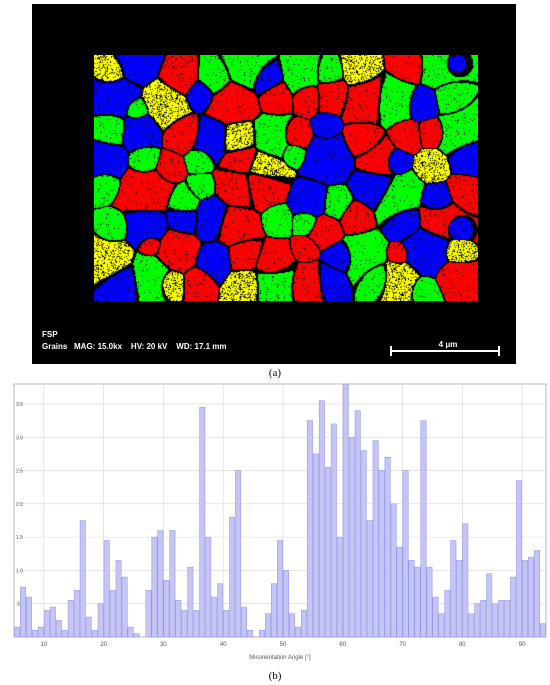 This screenshot has height=685, width=550. What do you see at coordinates (402, 645) in the screenshot?
I see `x-tick-label: 70` at bounding box center [402, 645].